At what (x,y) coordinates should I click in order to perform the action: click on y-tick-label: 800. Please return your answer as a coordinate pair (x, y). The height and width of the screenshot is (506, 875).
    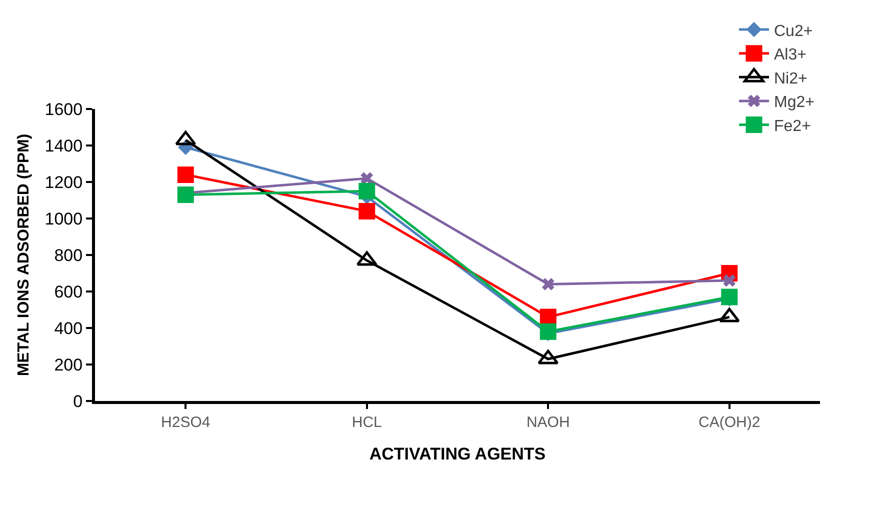
    Looking at the image, I should click on (68, 255).